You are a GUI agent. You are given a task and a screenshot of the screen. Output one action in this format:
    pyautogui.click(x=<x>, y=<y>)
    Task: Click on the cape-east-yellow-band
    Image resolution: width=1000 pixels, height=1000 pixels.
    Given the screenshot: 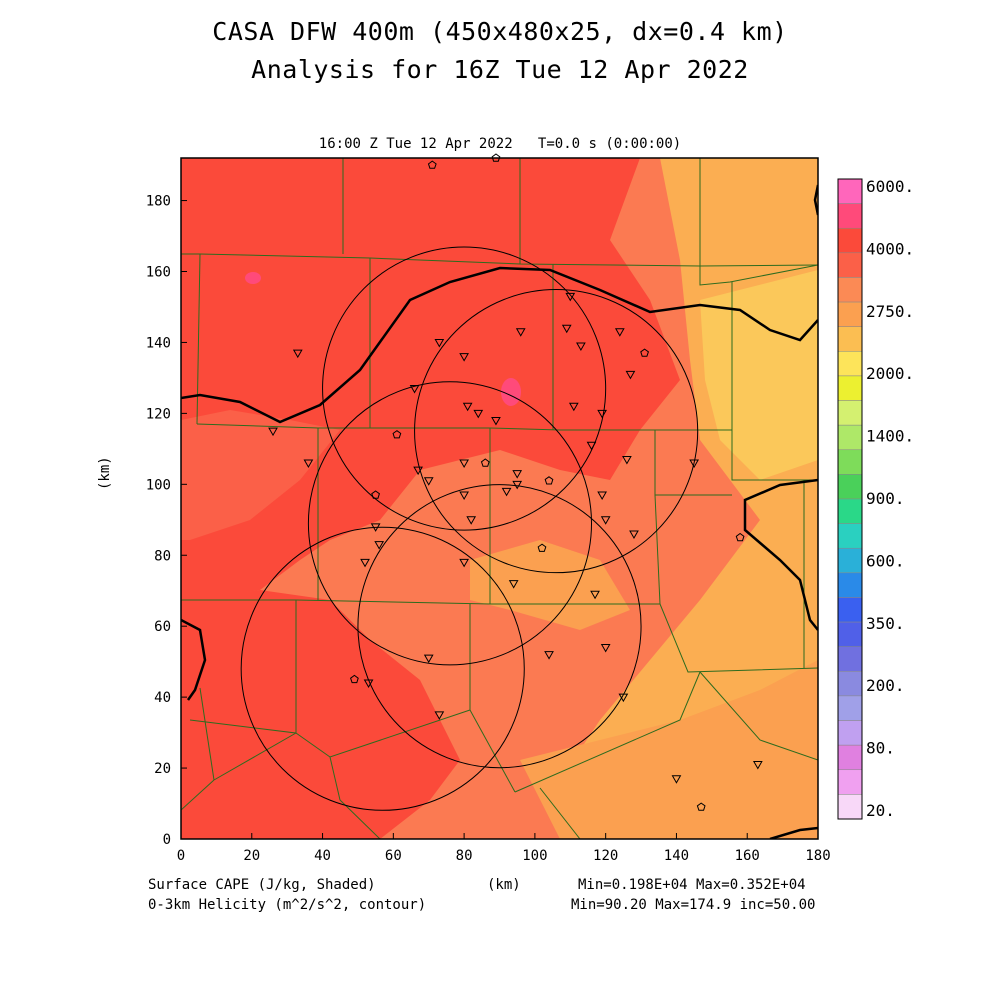 What is the action you would take?
    pyautogui.click(x=759, y=375)
    